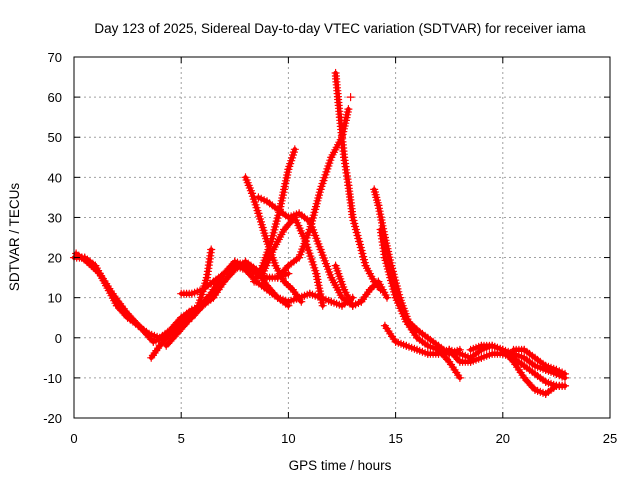 This screenshot has width=640, height=480. Describe the element at coordinates (55, 217) in the screenshot. I see `y-tick-label: 30` at that location.